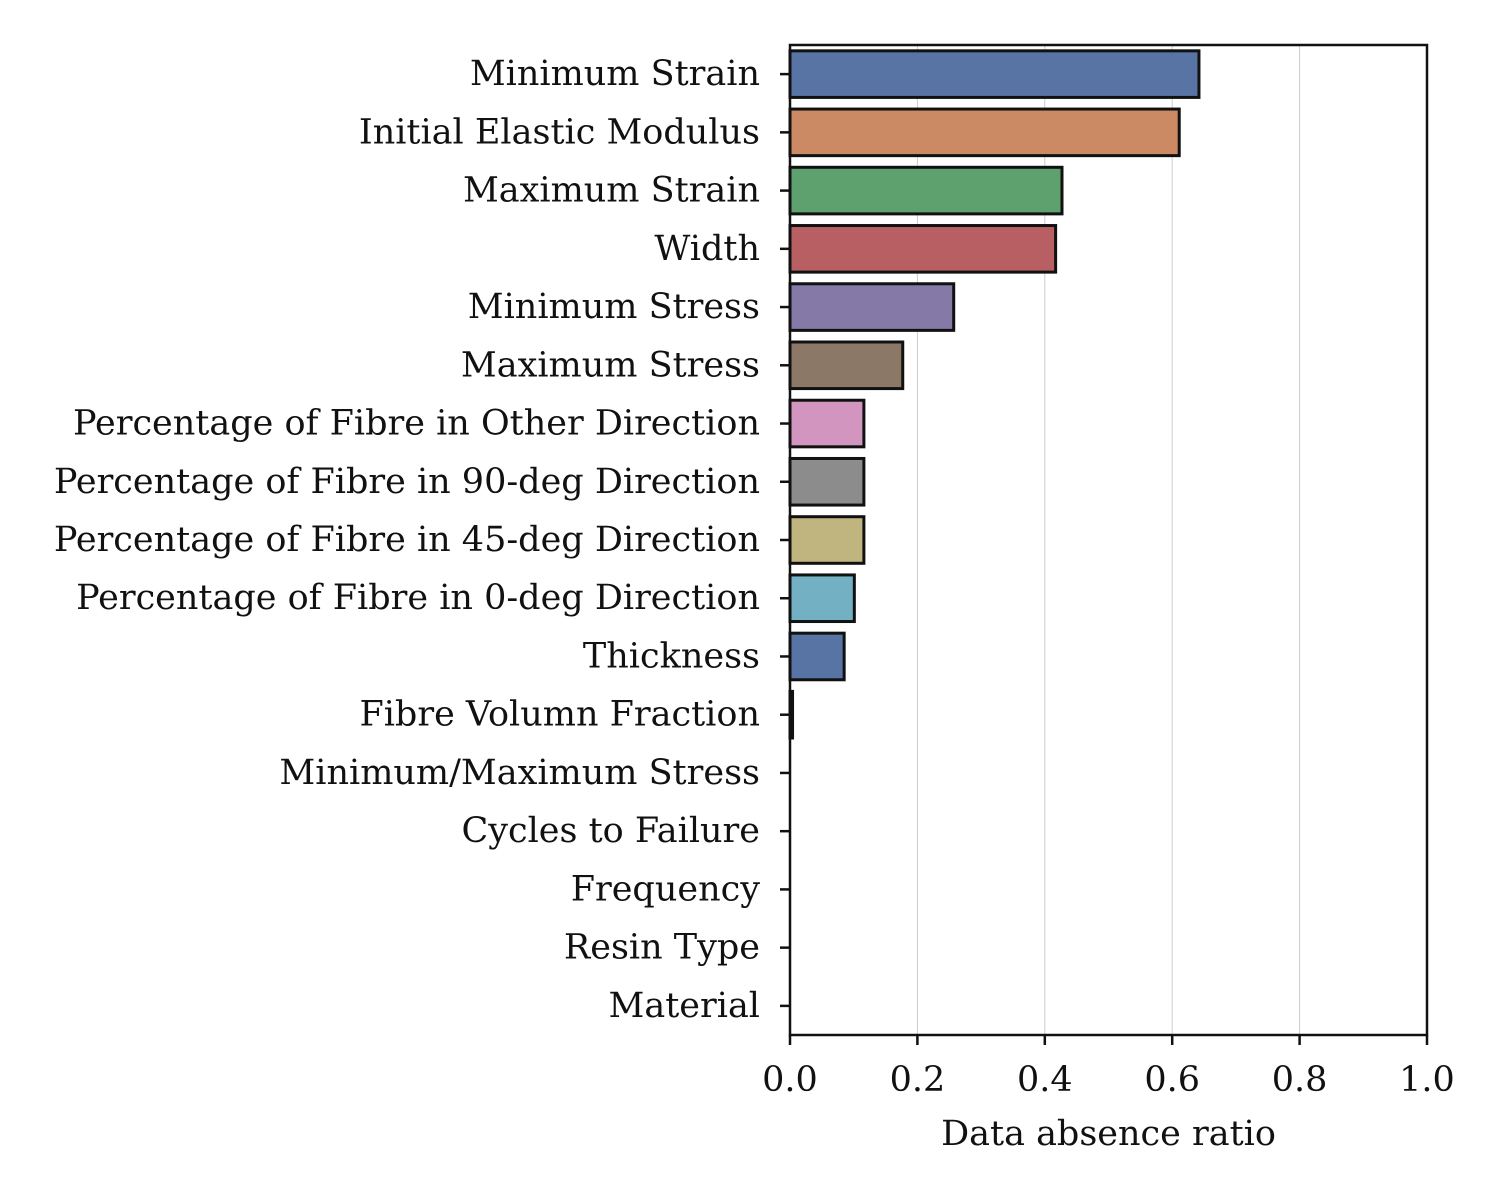 This screenshot has height=1200, width=1500. What do you see at coordinates (707, 249) in the screenshot?
I see `y-tick-label: Width` at bounding box center [707, 249].